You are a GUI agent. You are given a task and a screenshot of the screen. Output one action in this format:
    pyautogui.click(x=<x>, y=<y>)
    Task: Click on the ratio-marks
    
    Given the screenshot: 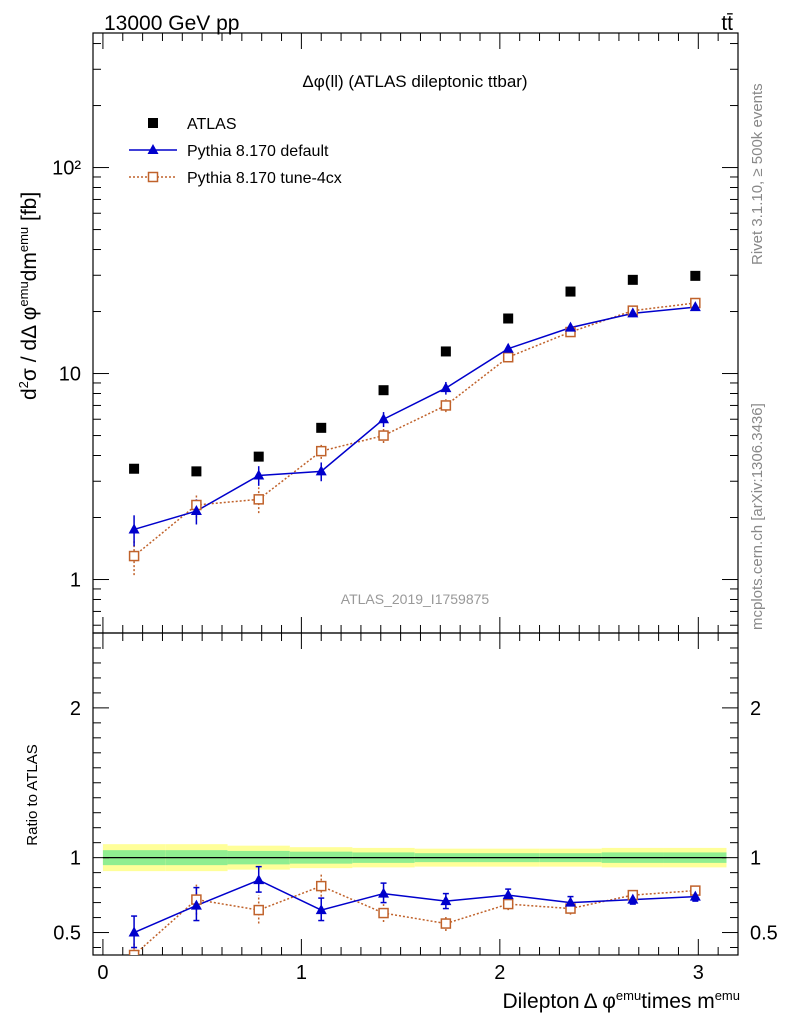 What is the action you would take?
    pyautogui.click(x=414, y=910)
    